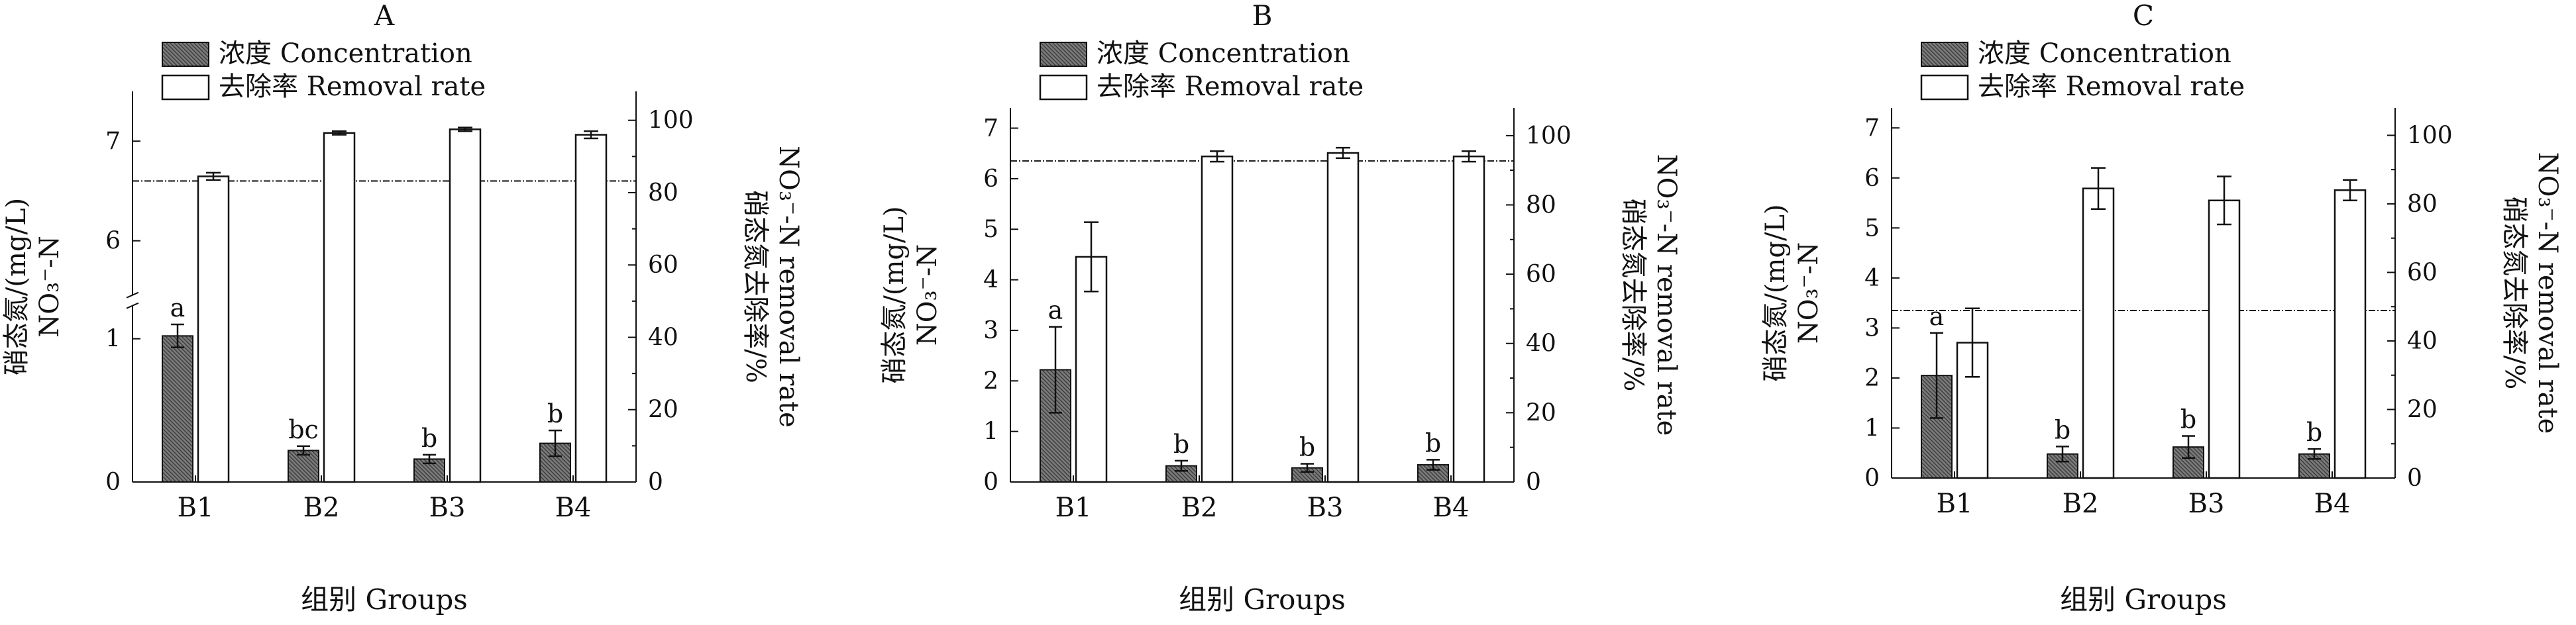 This screenshot has height=625, width=2576. What do you see at coordinates (385, 16) in the screenshot?
I see `panel-label: A` at bounding box center [385, 16].